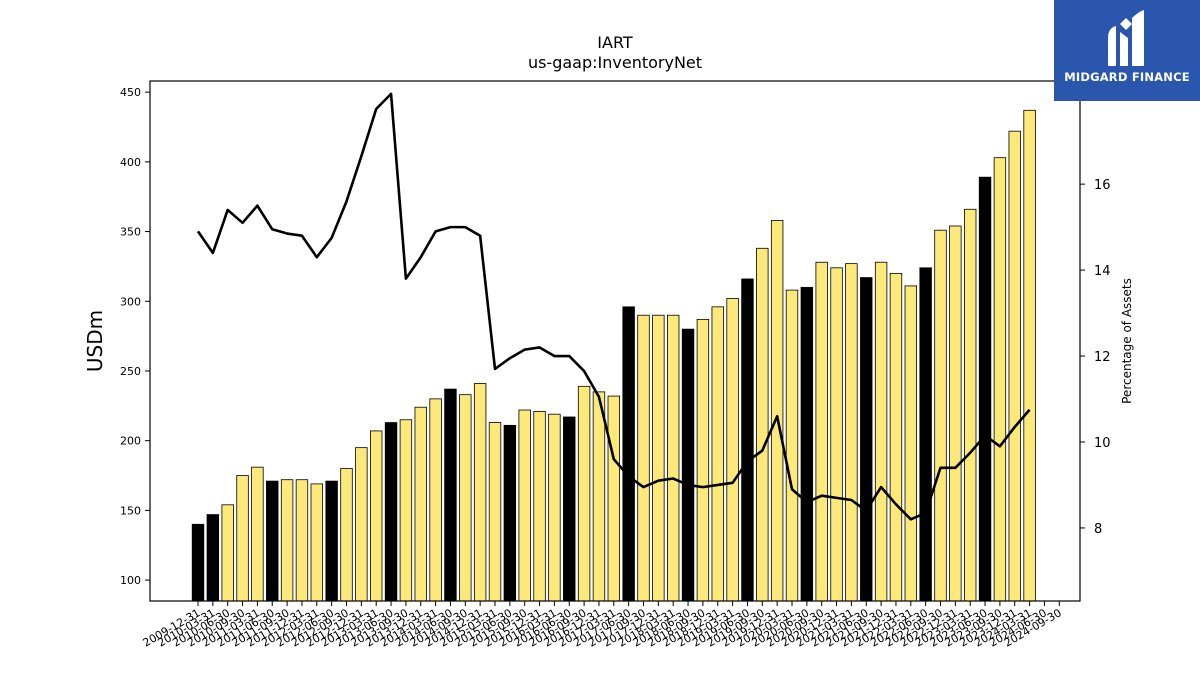  Describe the element at coordinates (95, 341) in the screenshot. I see `y-axis-label: USDm` at that location.